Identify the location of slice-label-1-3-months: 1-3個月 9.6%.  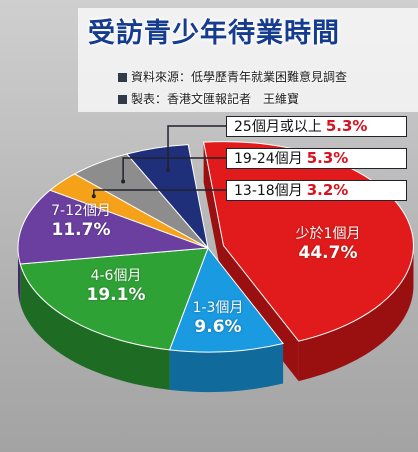
(218, 318).